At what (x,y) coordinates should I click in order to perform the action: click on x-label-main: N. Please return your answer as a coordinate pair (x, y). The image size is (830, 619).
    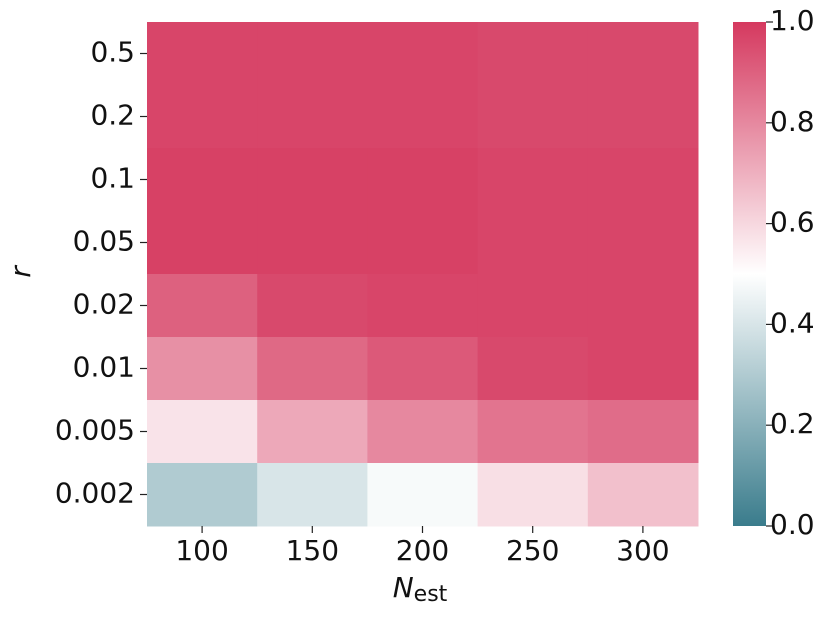
    Looking at the image, I should click on (403, 587).